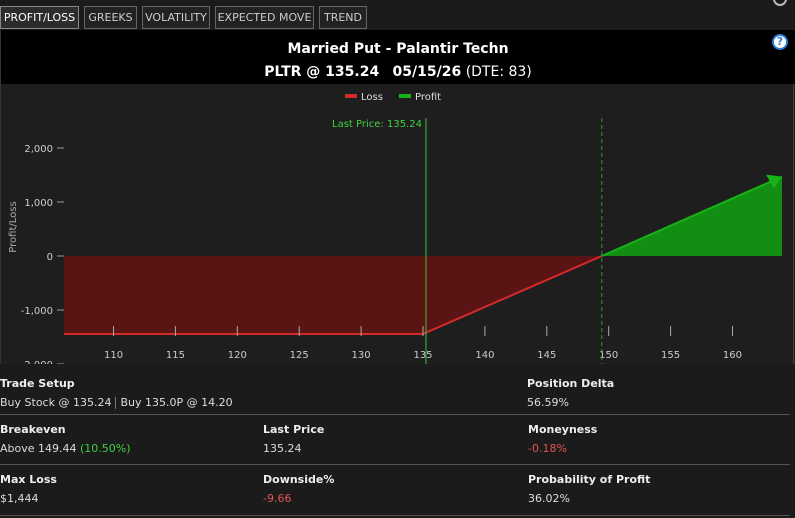 This screenshot has width=795, height=518. I want to click on x-tick-label: 125, so click(299, 355).